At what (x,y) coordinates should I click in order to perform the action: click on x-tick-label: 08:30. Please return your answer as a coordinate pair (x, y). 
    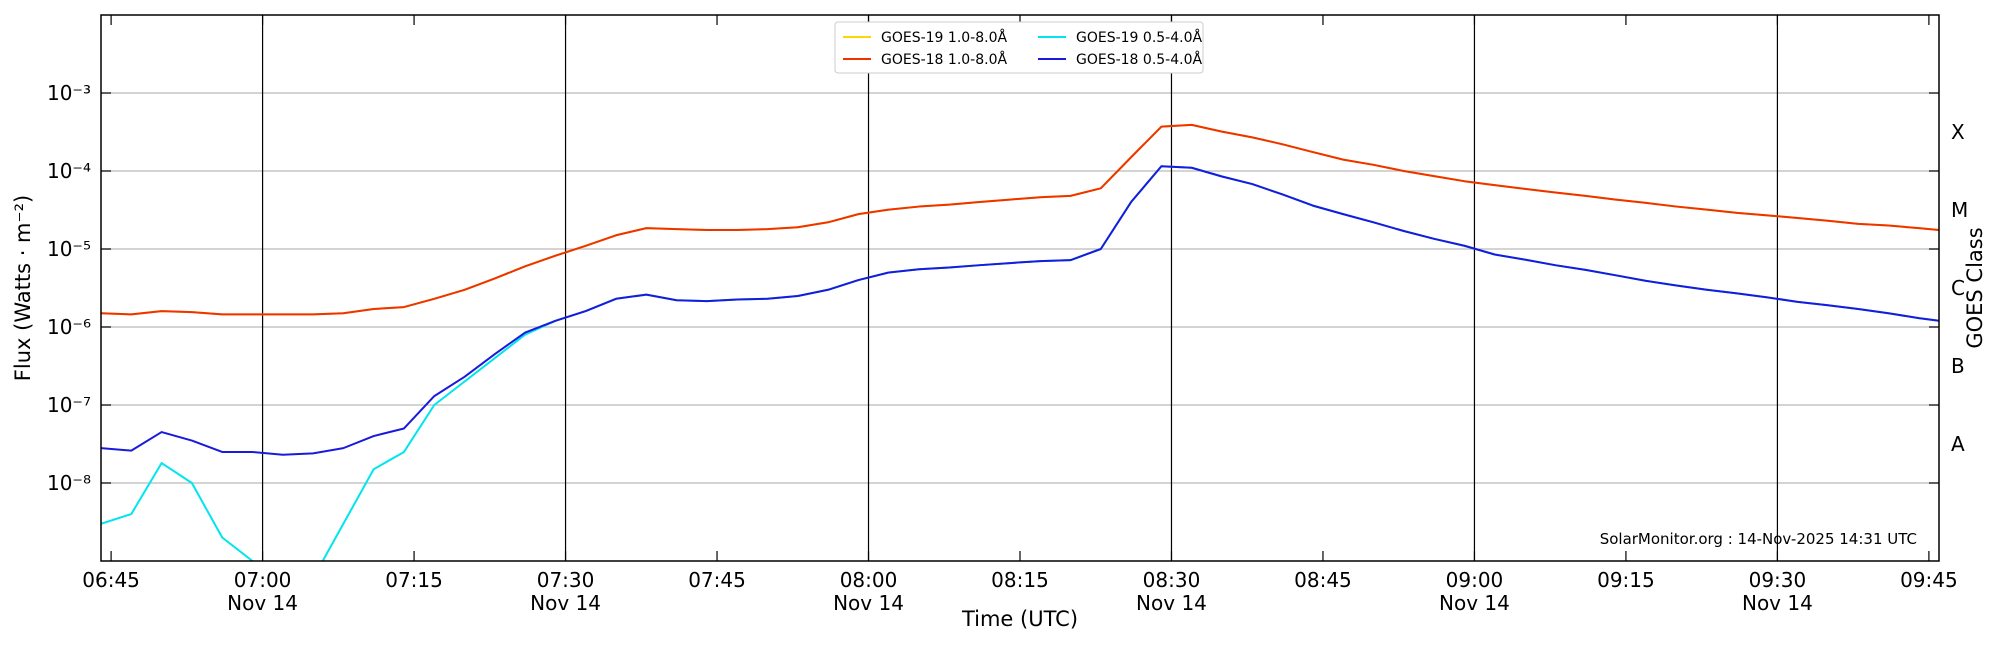
    Looking at the image, I should click on (1172, 580).